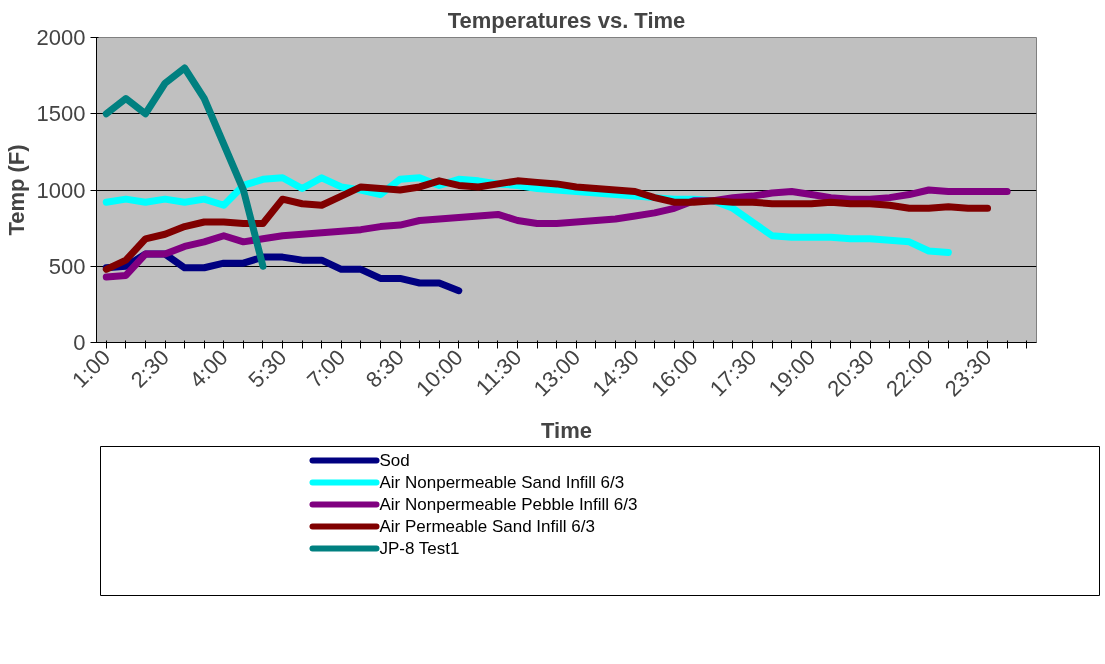  Describe the element at coordinates (61, 114) in the screenshot. I see `y-tick-label: 1500` at that location.